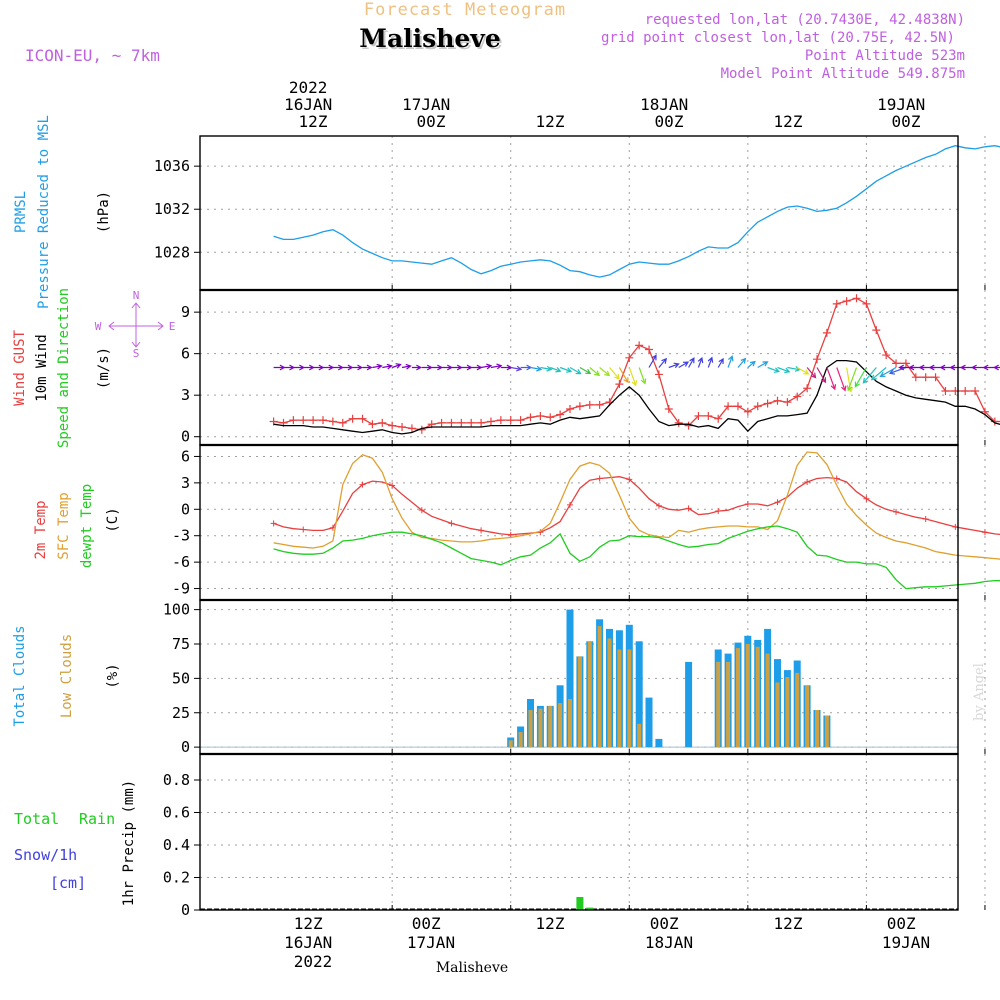  Describe the element at coordinates (45, 855) in the screenshot. I see `precip-snow-label: Snow/1h` at that location.